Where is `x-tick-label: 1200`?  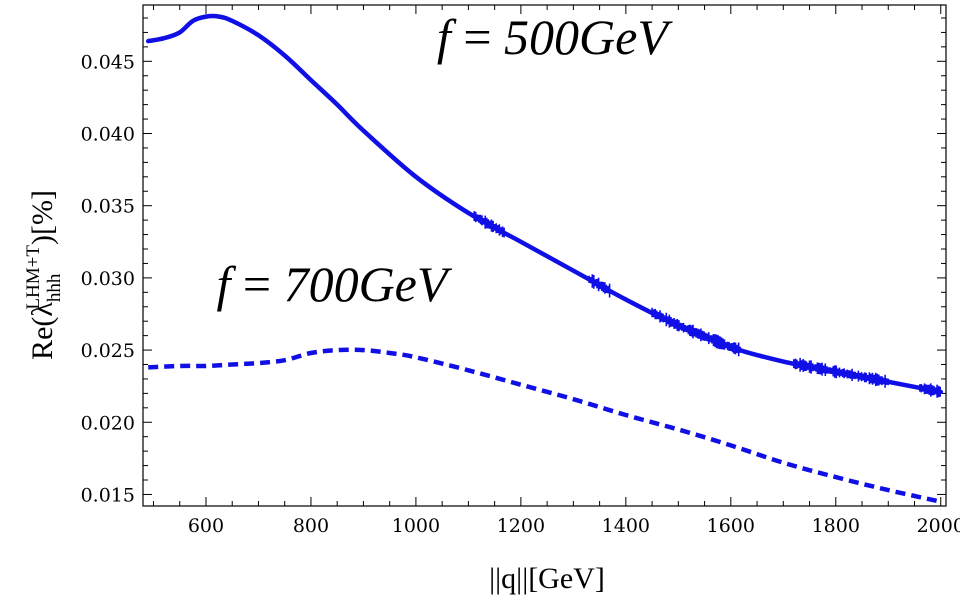
x-tick-label: 1200 is located at coordinates (521, 526).